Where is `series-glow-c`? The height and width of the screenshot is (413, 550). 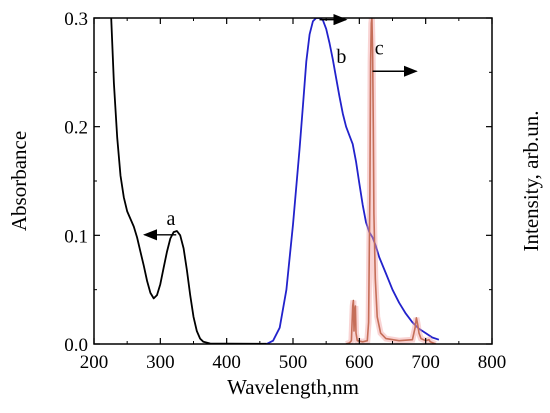 series-glow-c is located at coordinates (391, 181).